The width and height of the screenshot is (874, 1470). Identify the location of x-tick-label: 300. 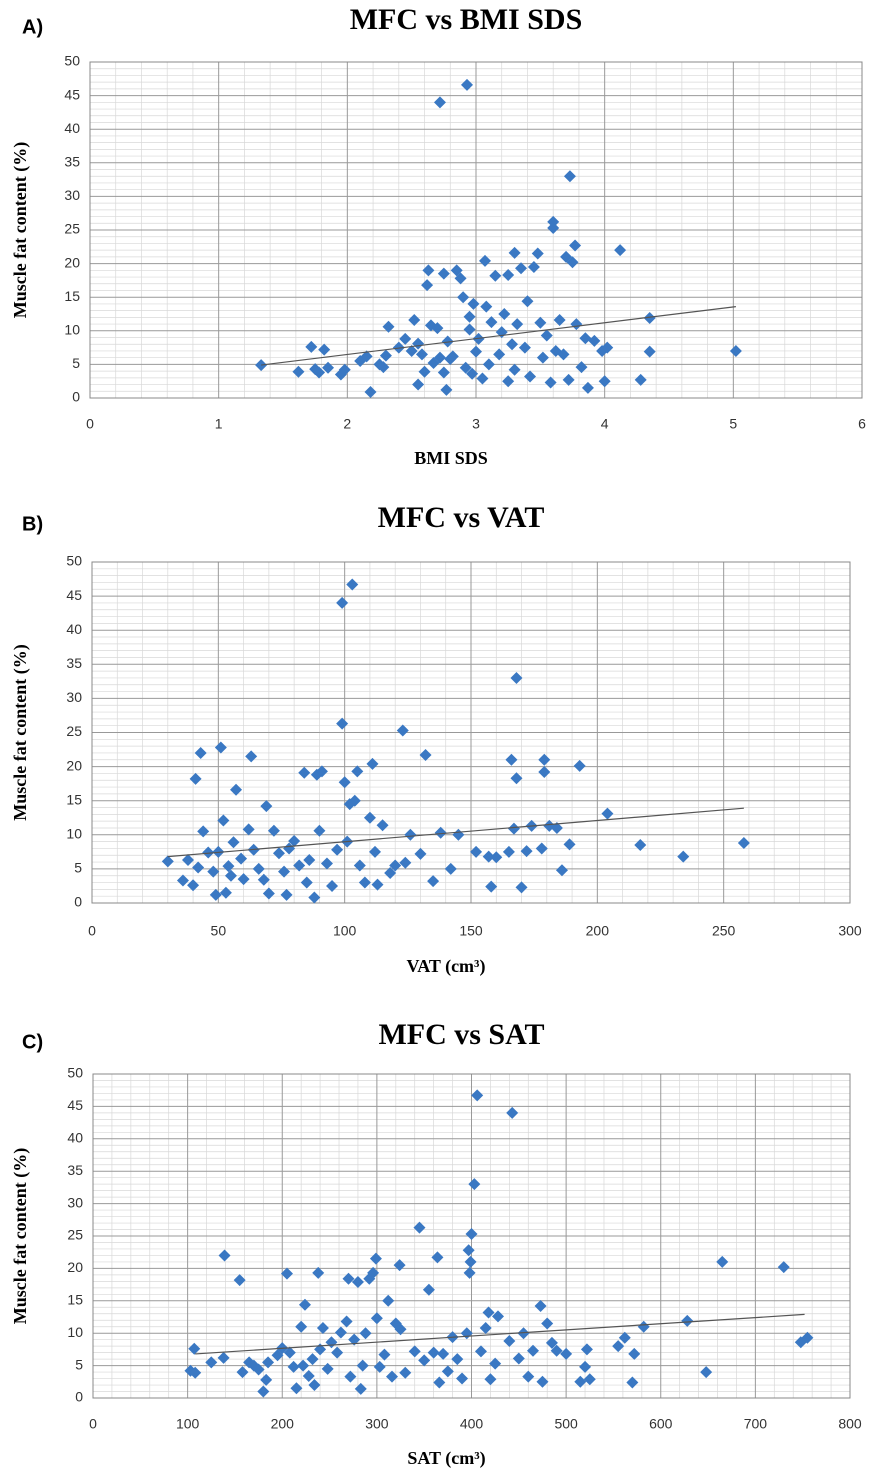
(377, 1424).